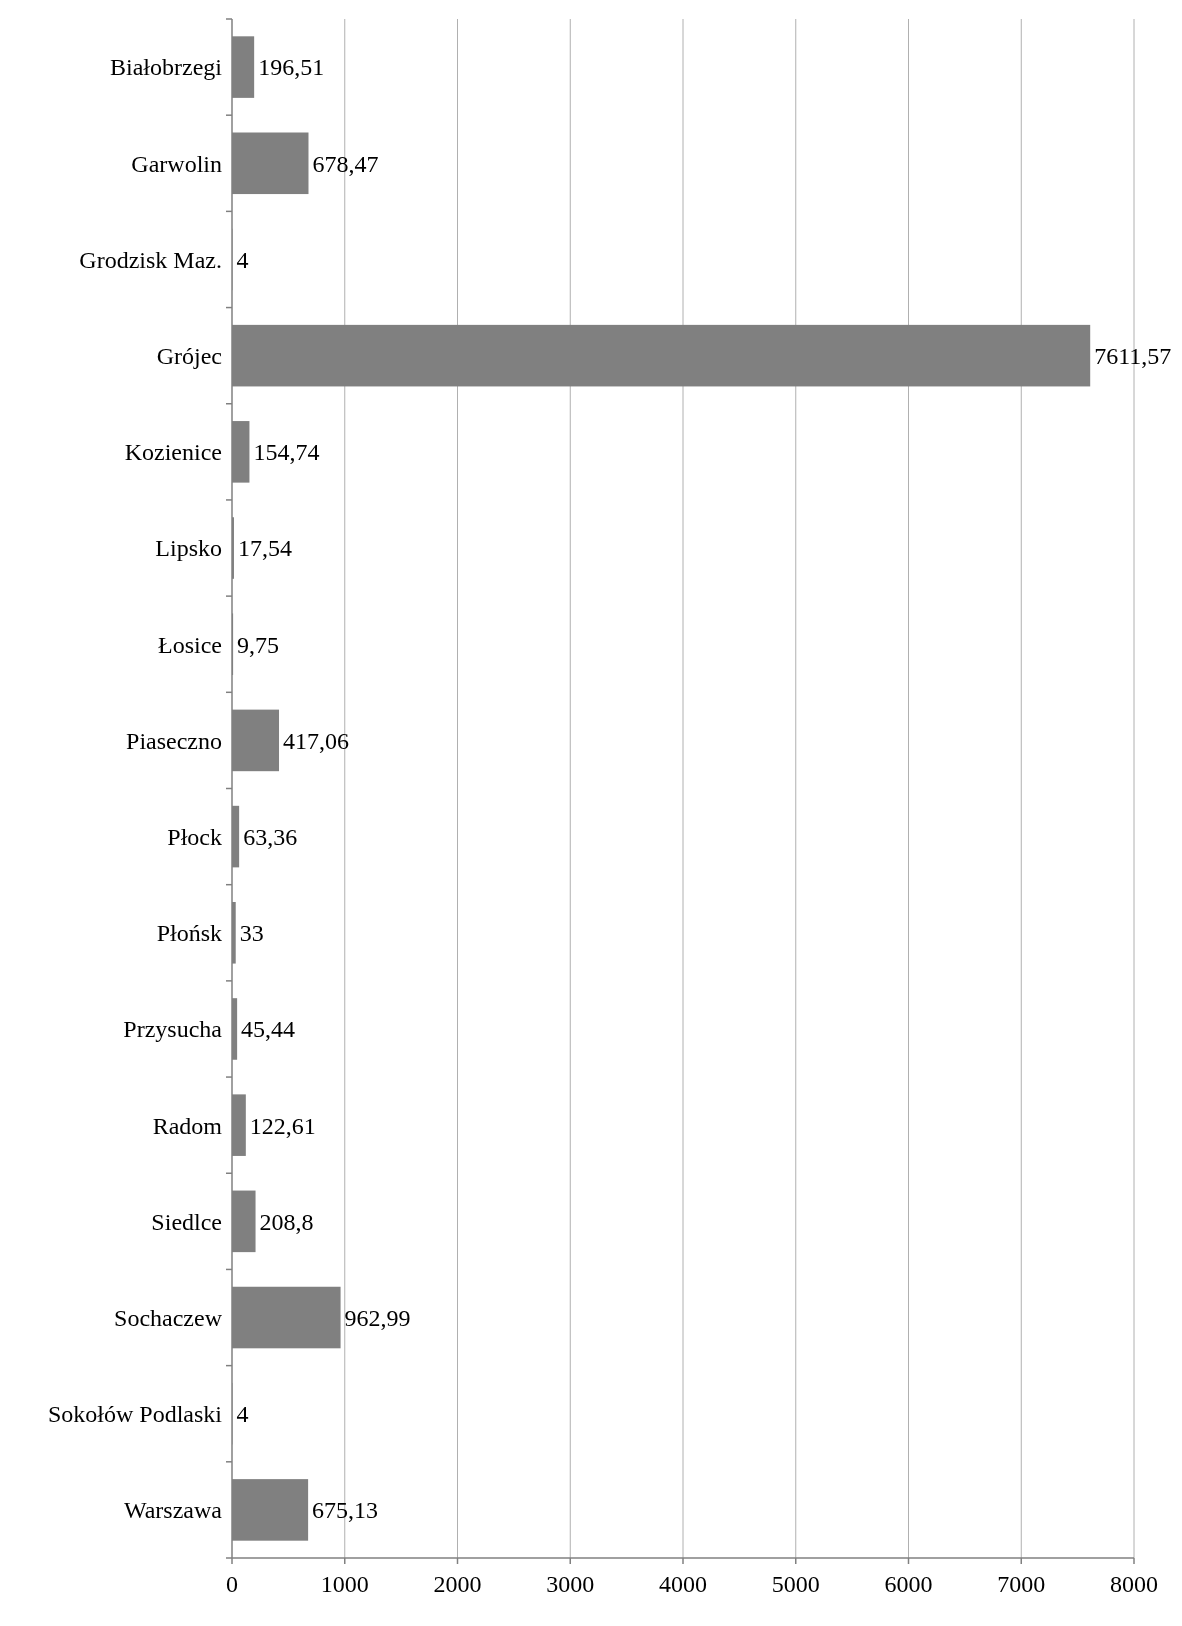 This screenshot has width=1182, height=1626. Describe the element at coordinates (176, 163) in the screenshot. I see `y-tick-label: Garwolin` at that location.